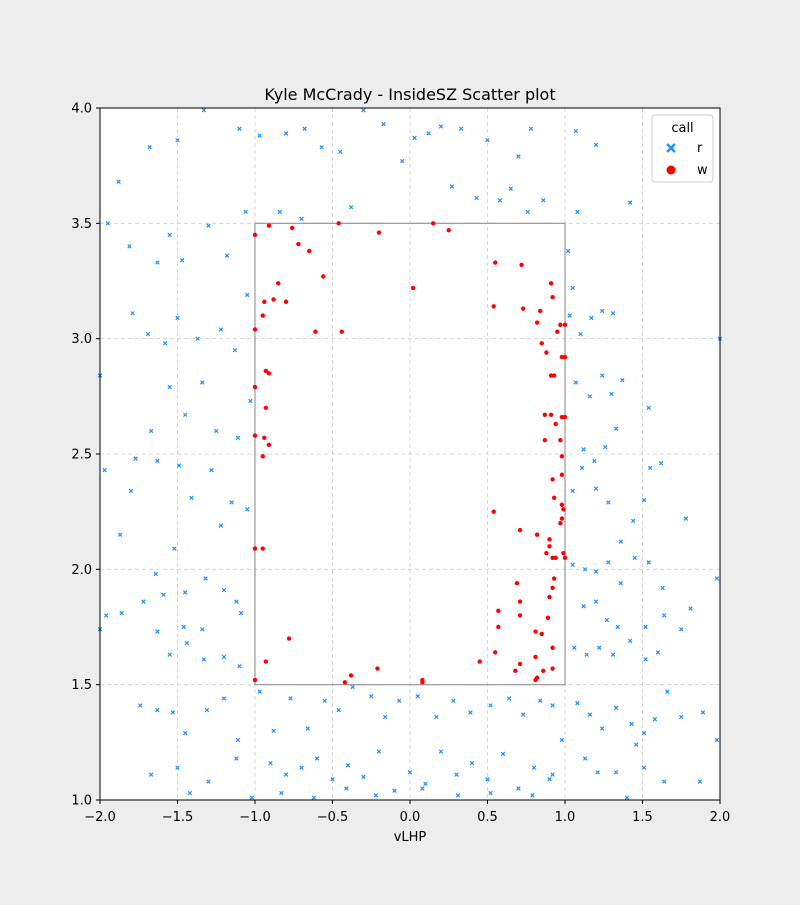  Describe the element at coordinates (81, 455) in the screenshot. I see `y-tick-label-3: 2.5` at that location.